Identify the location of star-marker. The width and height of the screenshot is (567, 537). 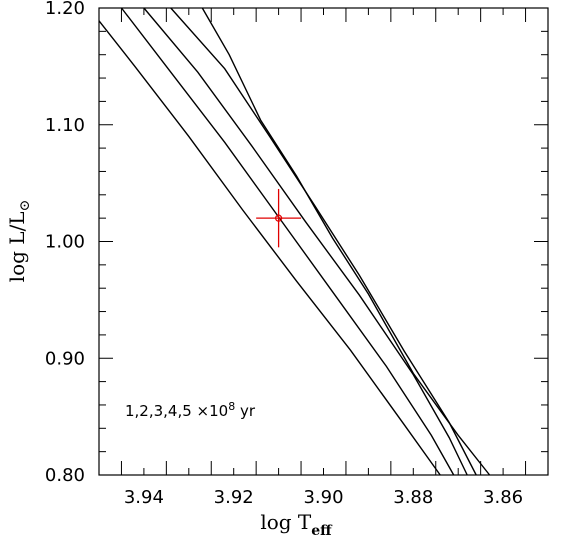
(279, 218).